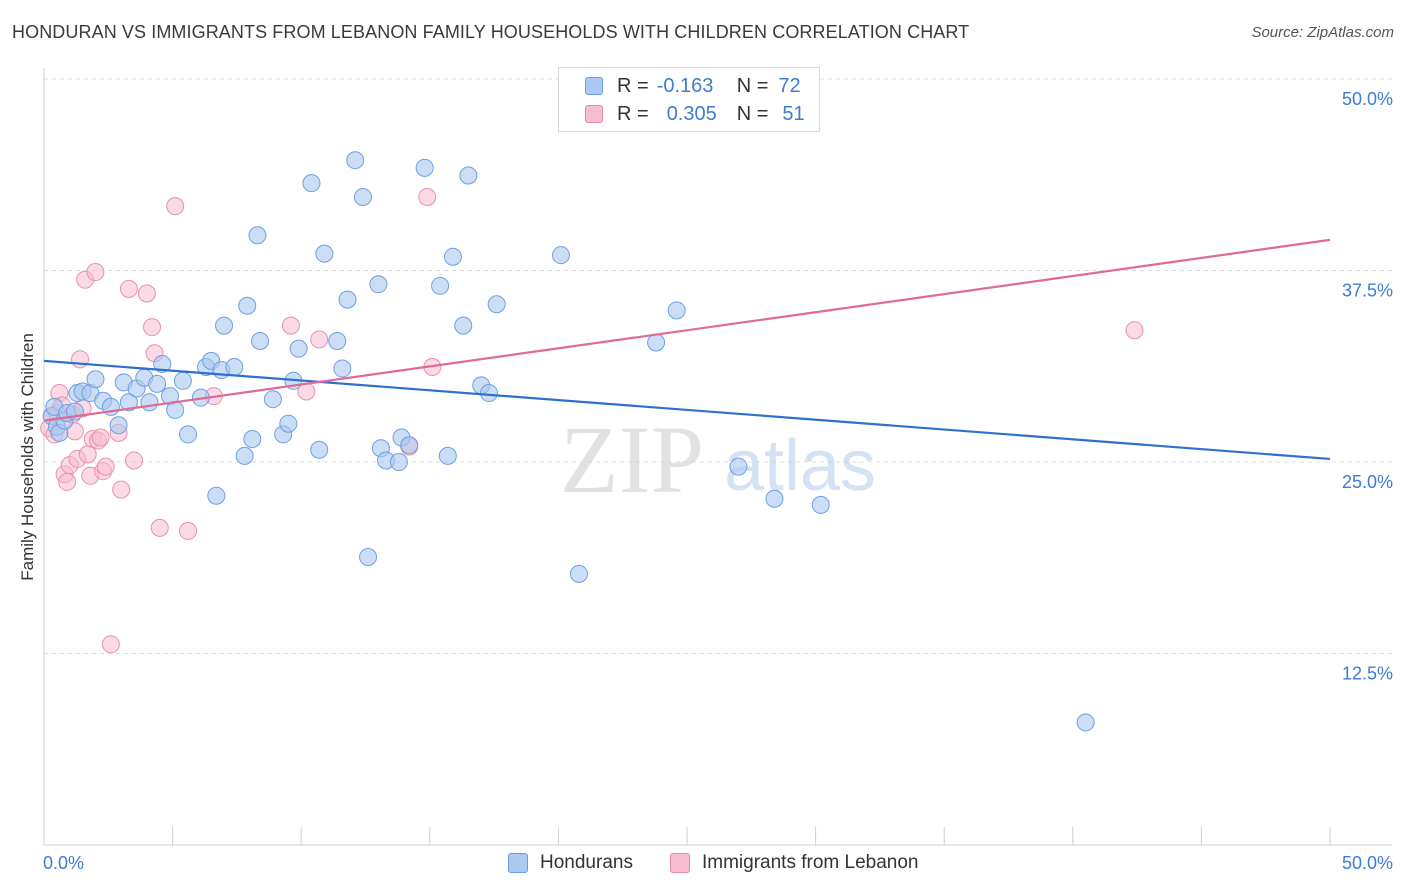 Image resolution: width=1406 pixels, height=892 pixels. Describe the element at coordinates (1322, 32) in the screenshot. I see `source-label: Source: ZipAtlas.com` at that location.